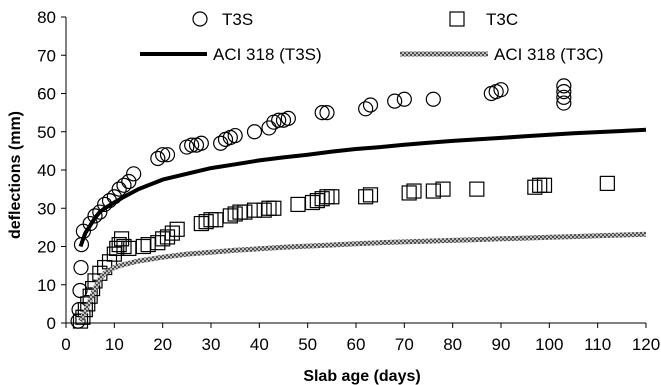 The image size is (661, 385). I want to click on x-tick-label: 80, so click(452, 344).